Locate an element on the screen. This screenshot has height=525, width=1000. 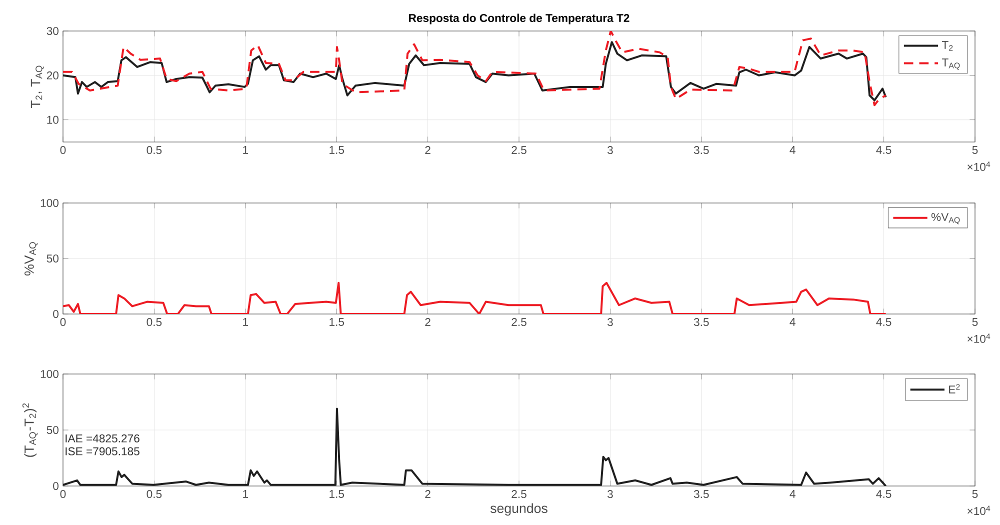
y-axis-title: T$_{2}$, T$_{AQ}$ is located at coordinates (37, 87).